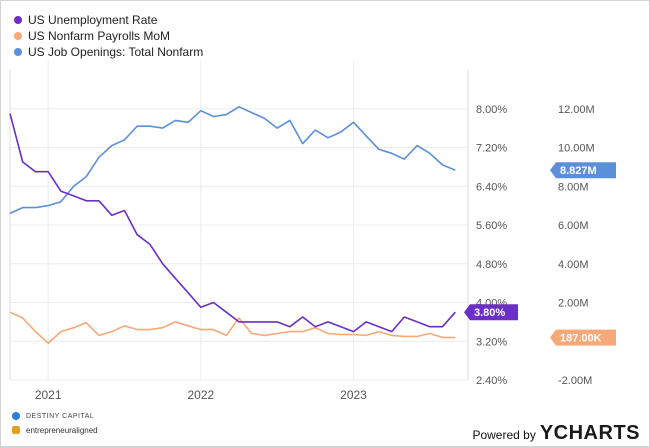 The image size is (650, 447). I want to click on sponsor-logos: DESTINY CAPITAL entrepreneuraligned, so click(72, 424).